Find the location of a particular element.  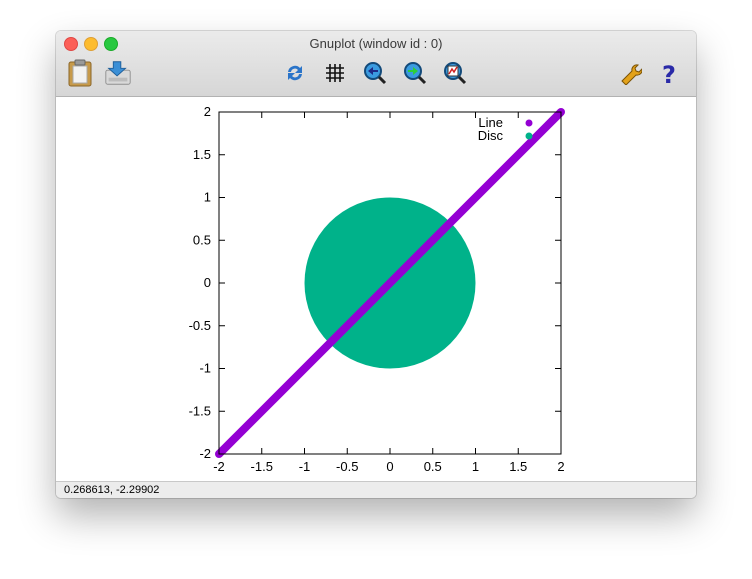

y-tick-label: 2 is located at coordinates (207, 111).